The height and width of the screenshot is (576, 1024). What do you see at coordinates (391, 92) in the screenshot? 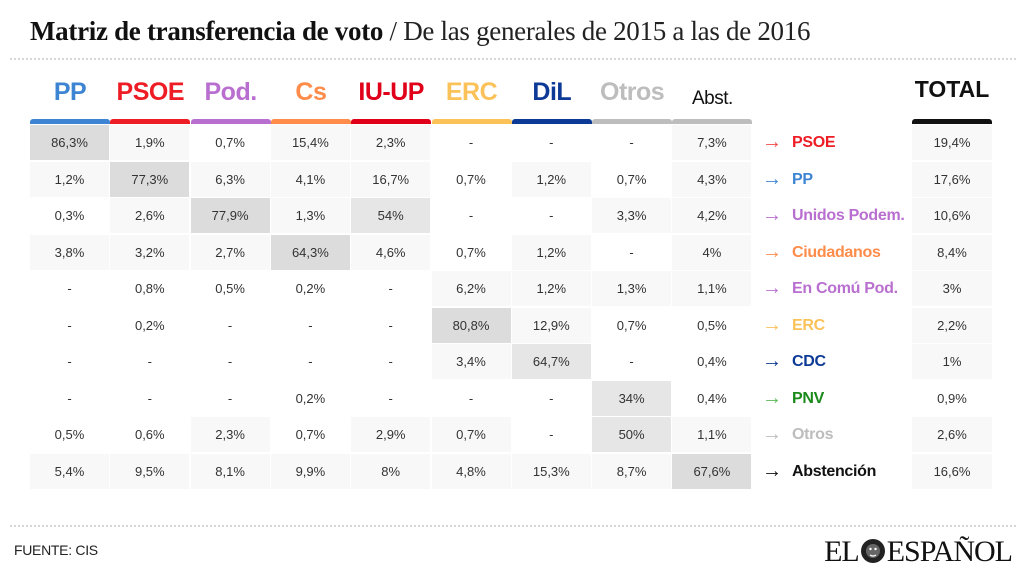
I see `column-header: IU-UP` at bounding box center [391, 92].